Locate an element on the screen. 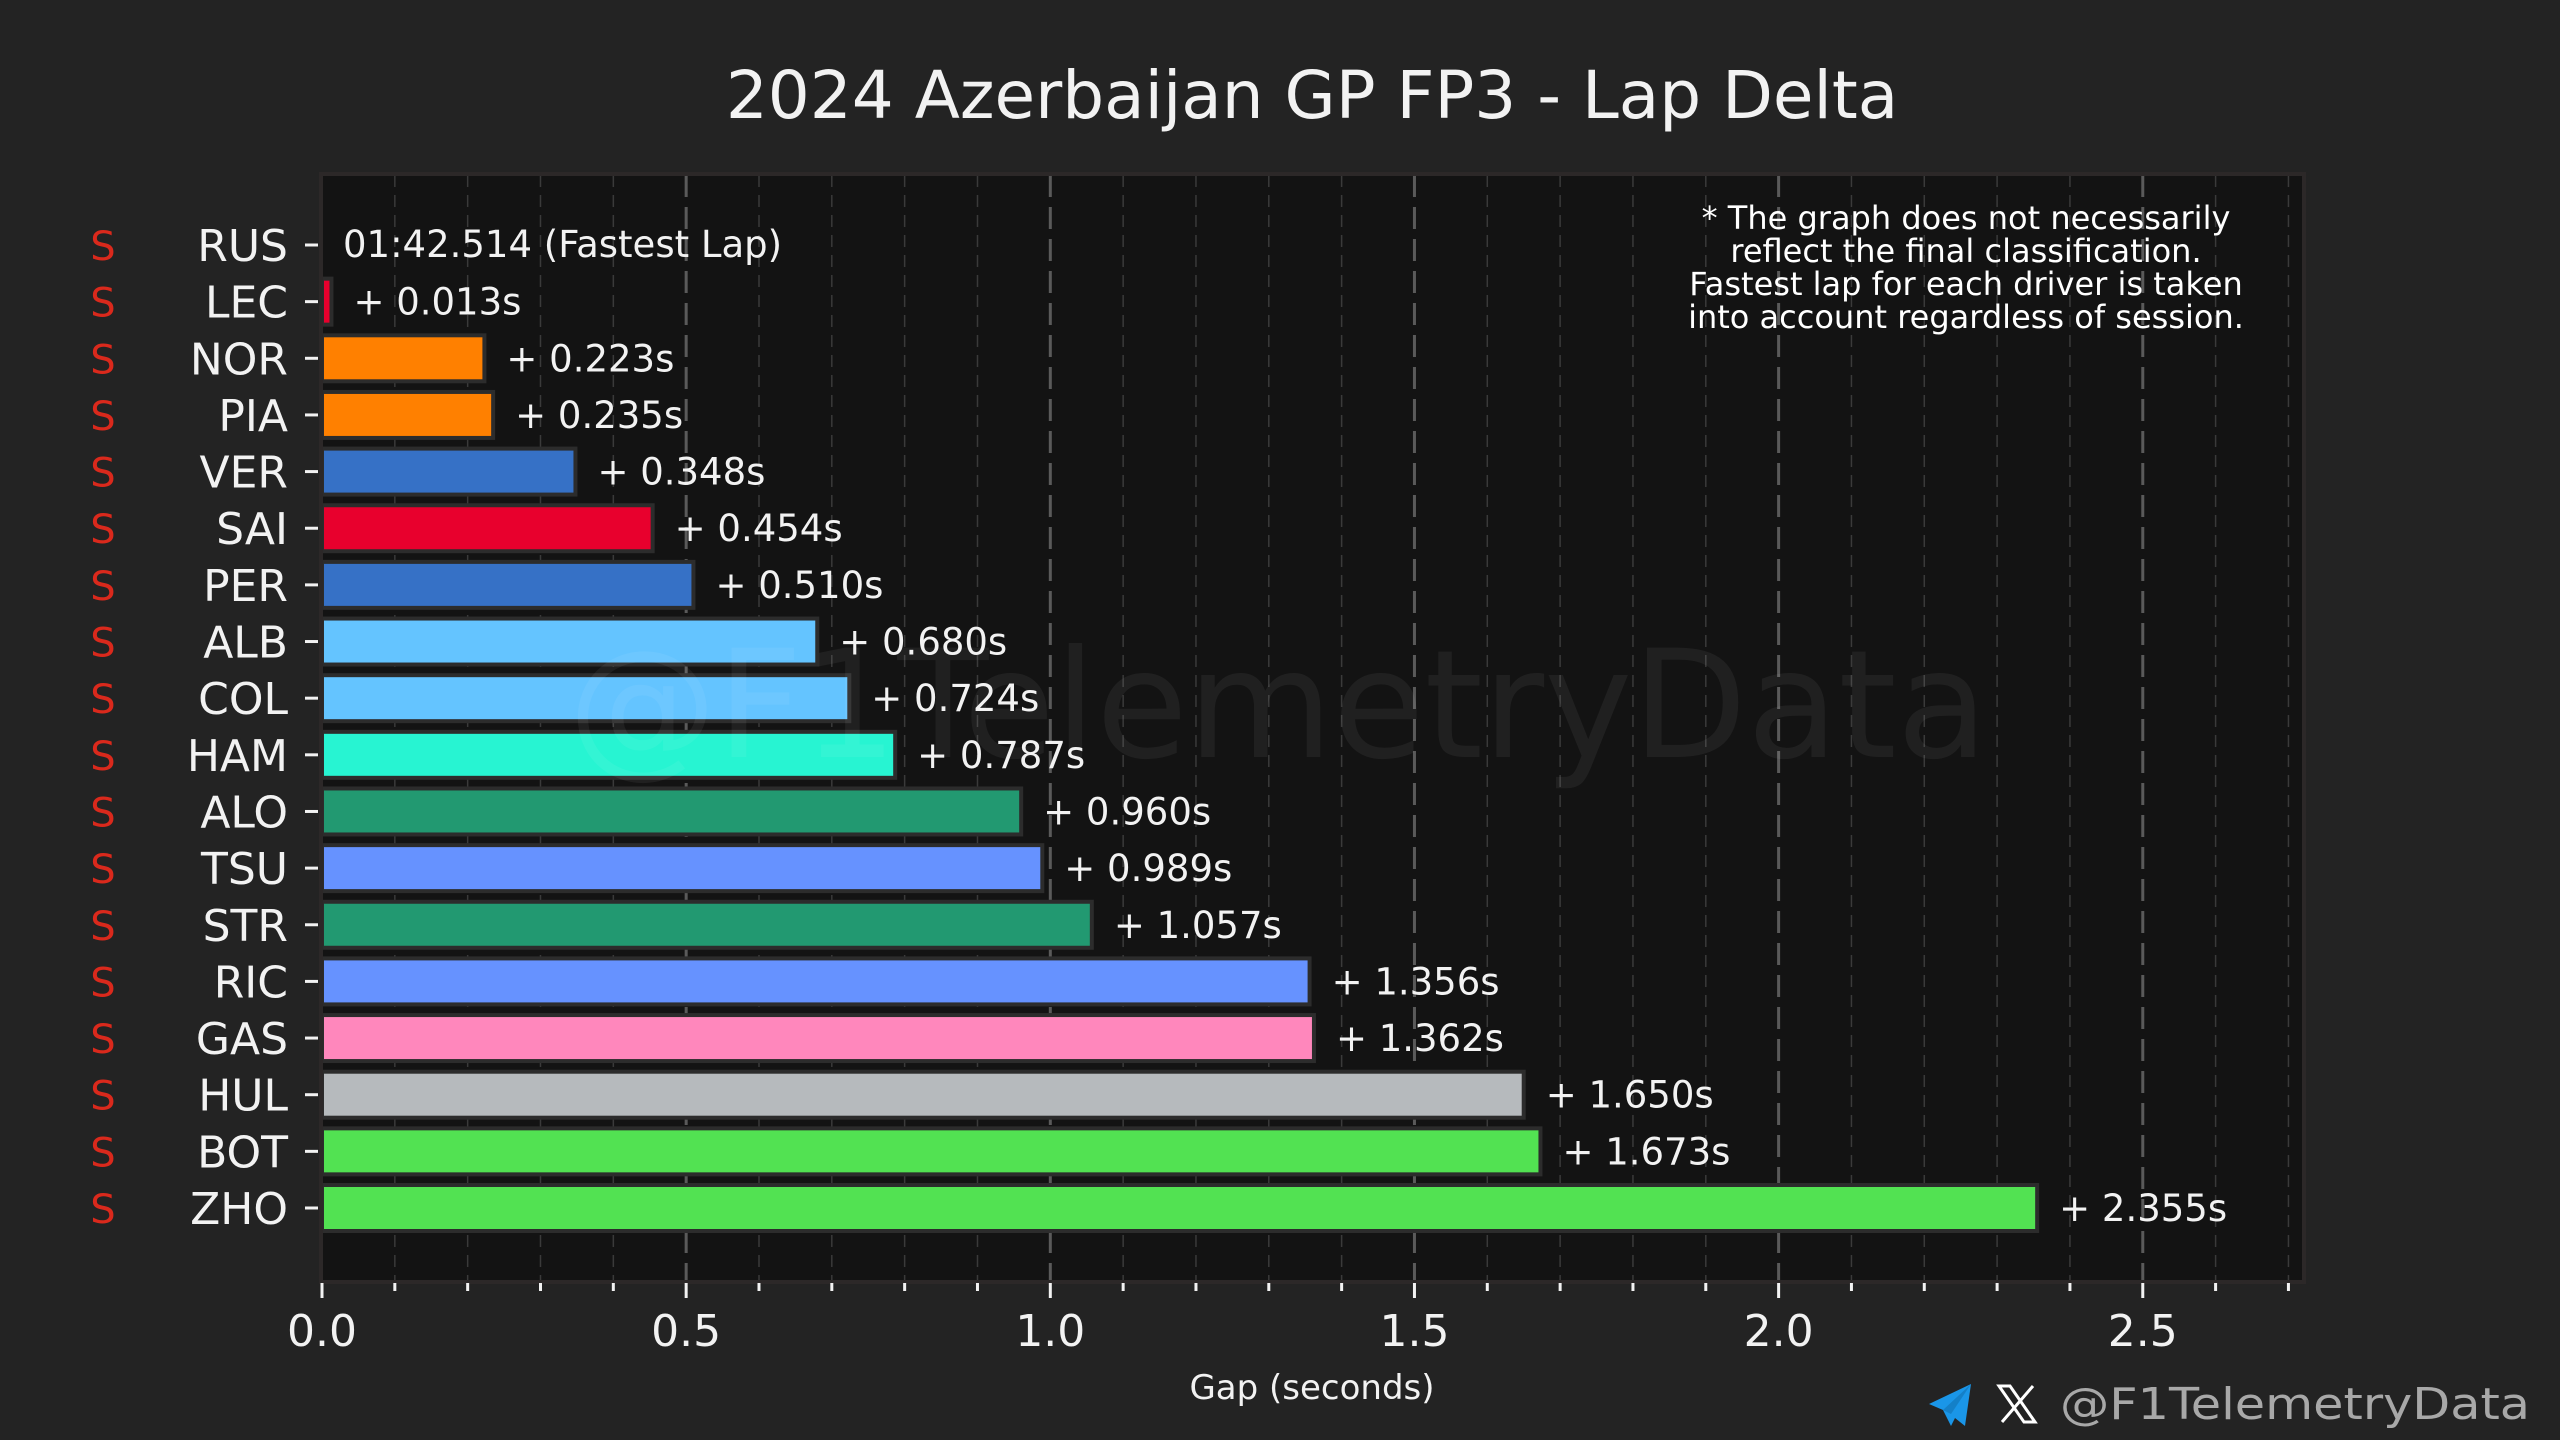 This screenshot has height=1440, width=2560. value-label-ric: + 1.356s is located at coordinates (1416, 981).